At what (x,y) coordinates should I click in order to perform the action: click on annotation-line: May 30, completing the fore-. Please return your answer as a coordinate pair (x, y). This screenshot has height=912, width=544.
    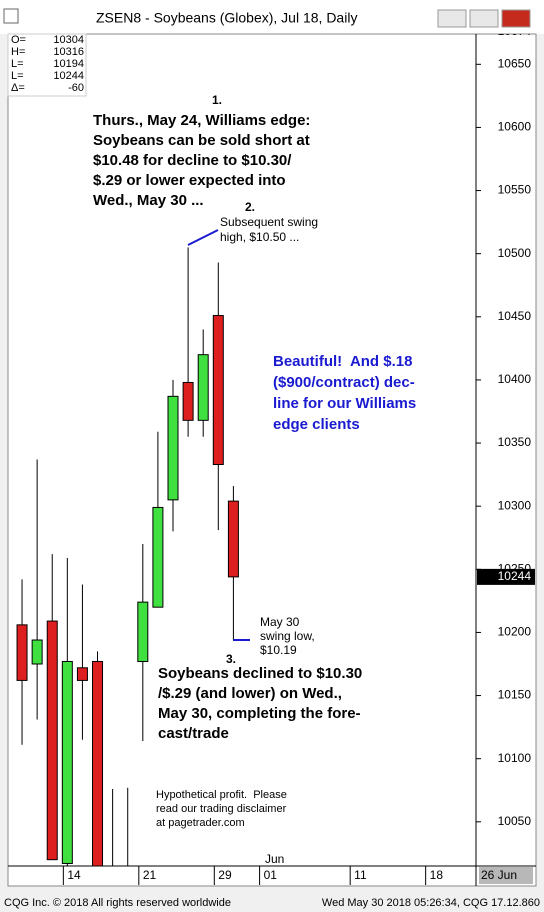
    Looking at the image, I should click on (259, 713).